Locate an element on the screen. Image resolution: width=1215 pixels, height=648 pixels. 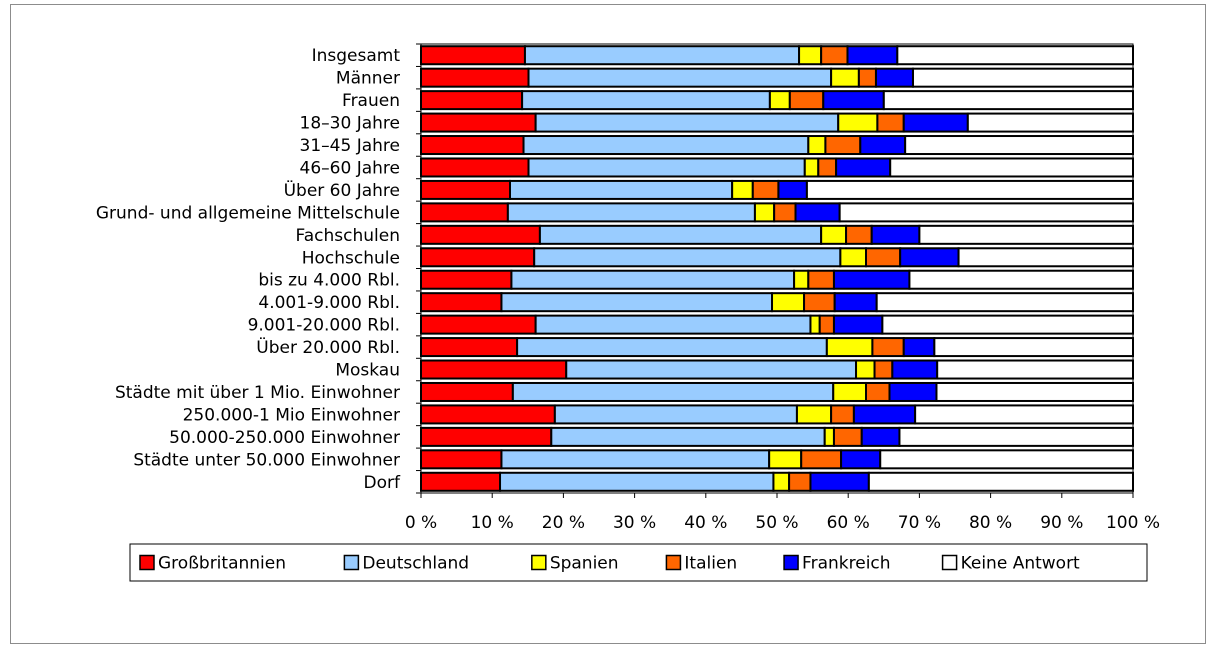
x-tick-label: 0 % is located at coordinates (421, 523).